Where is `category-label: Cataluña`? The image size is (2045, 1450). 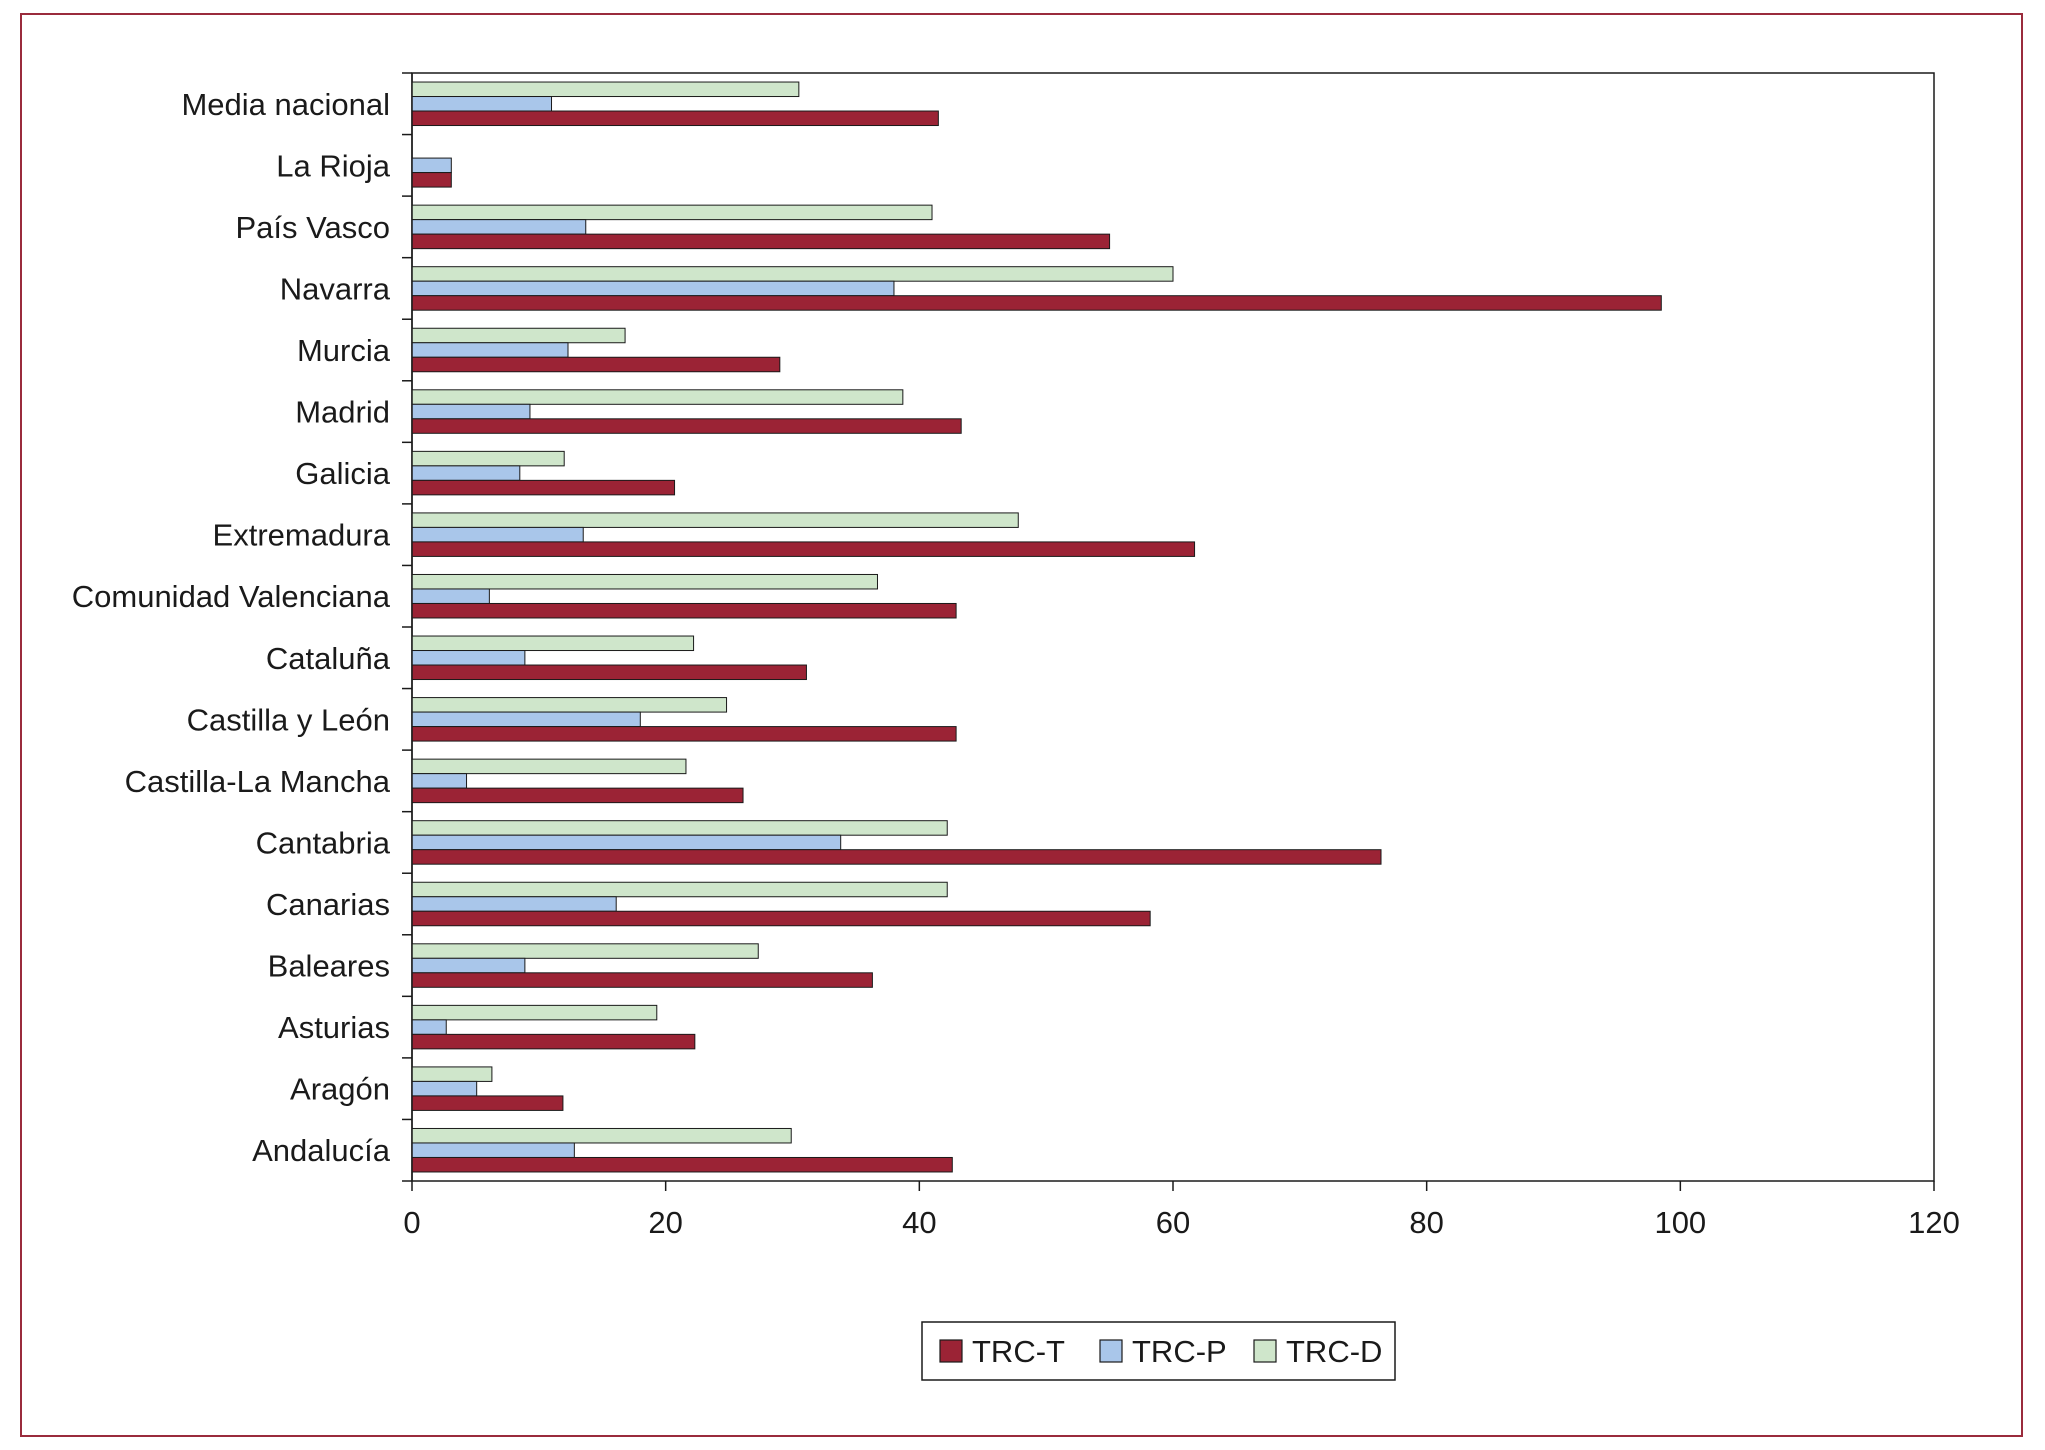 category-label: Cataluña is located at coordinates (328, 658).